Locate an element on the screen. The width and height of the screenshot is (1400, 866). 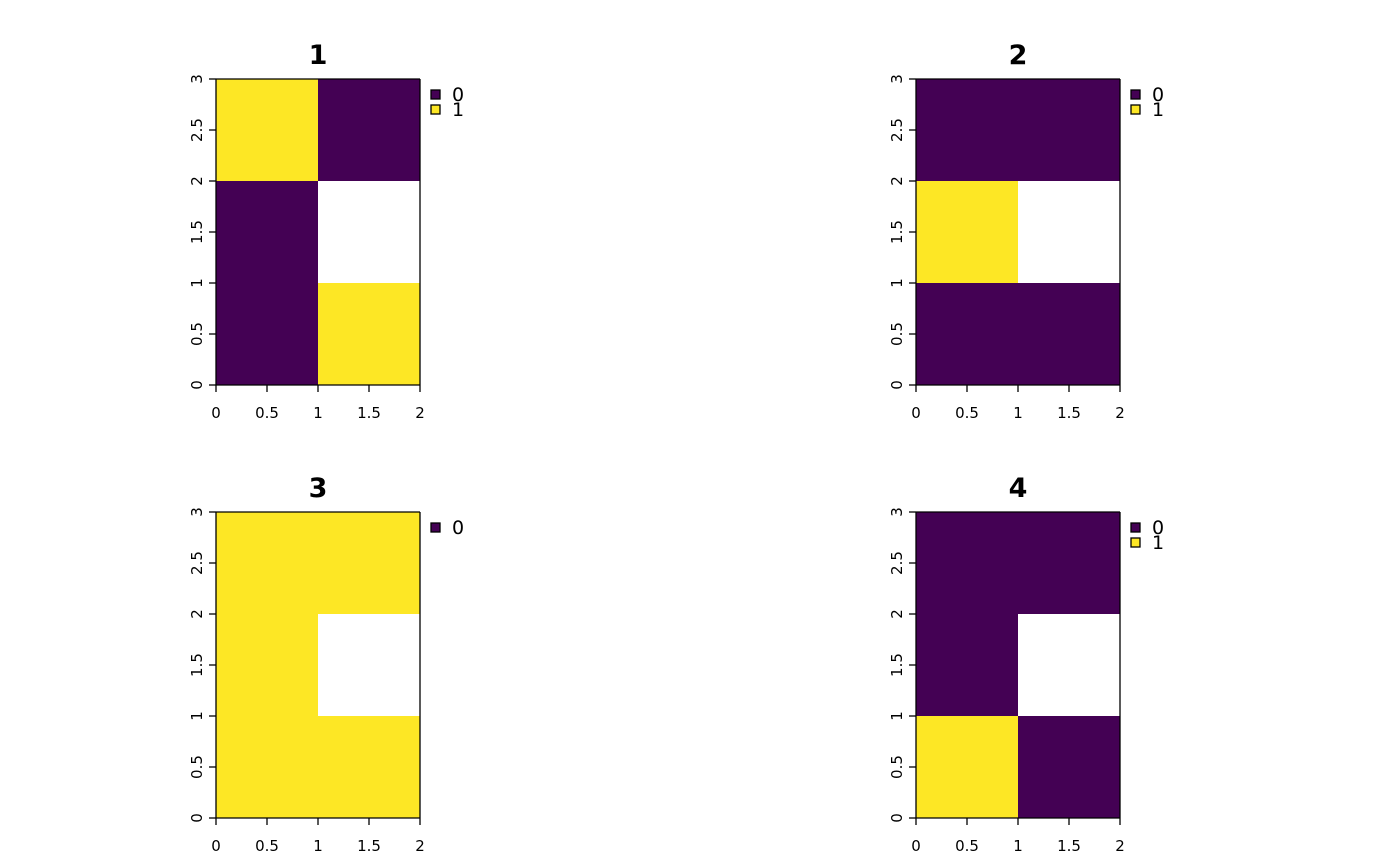
panel-title: 4 is located at coordinates (1018, 488).